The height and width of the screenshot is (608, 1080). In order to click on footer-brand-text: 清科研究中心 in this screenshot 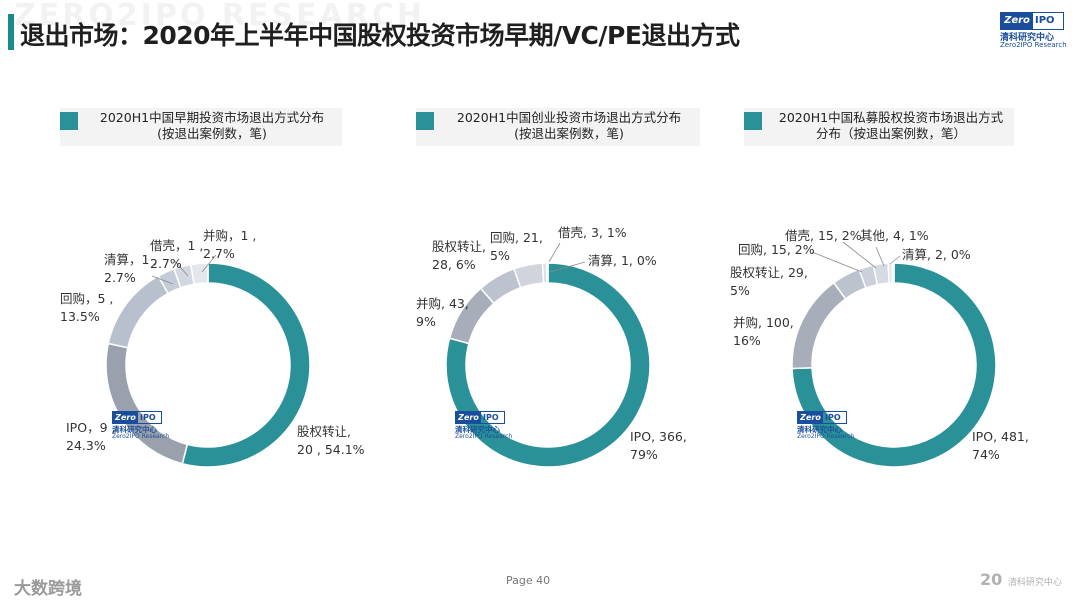, I will do `click(1034, 583)`.